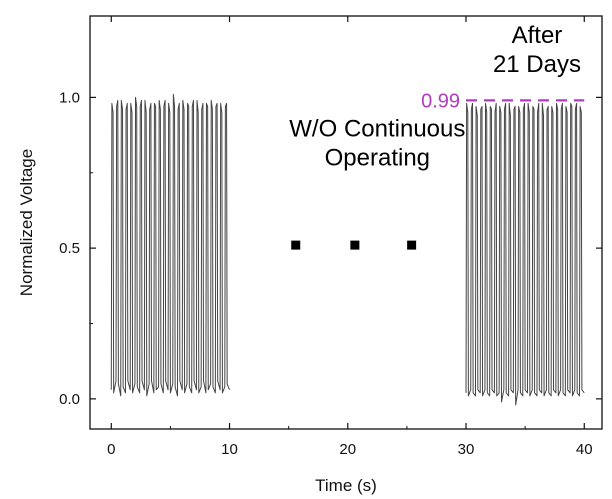  Describe the element at coordinates (525, 254) in the screenshot. I see `series-line-after-21-days` at that location.